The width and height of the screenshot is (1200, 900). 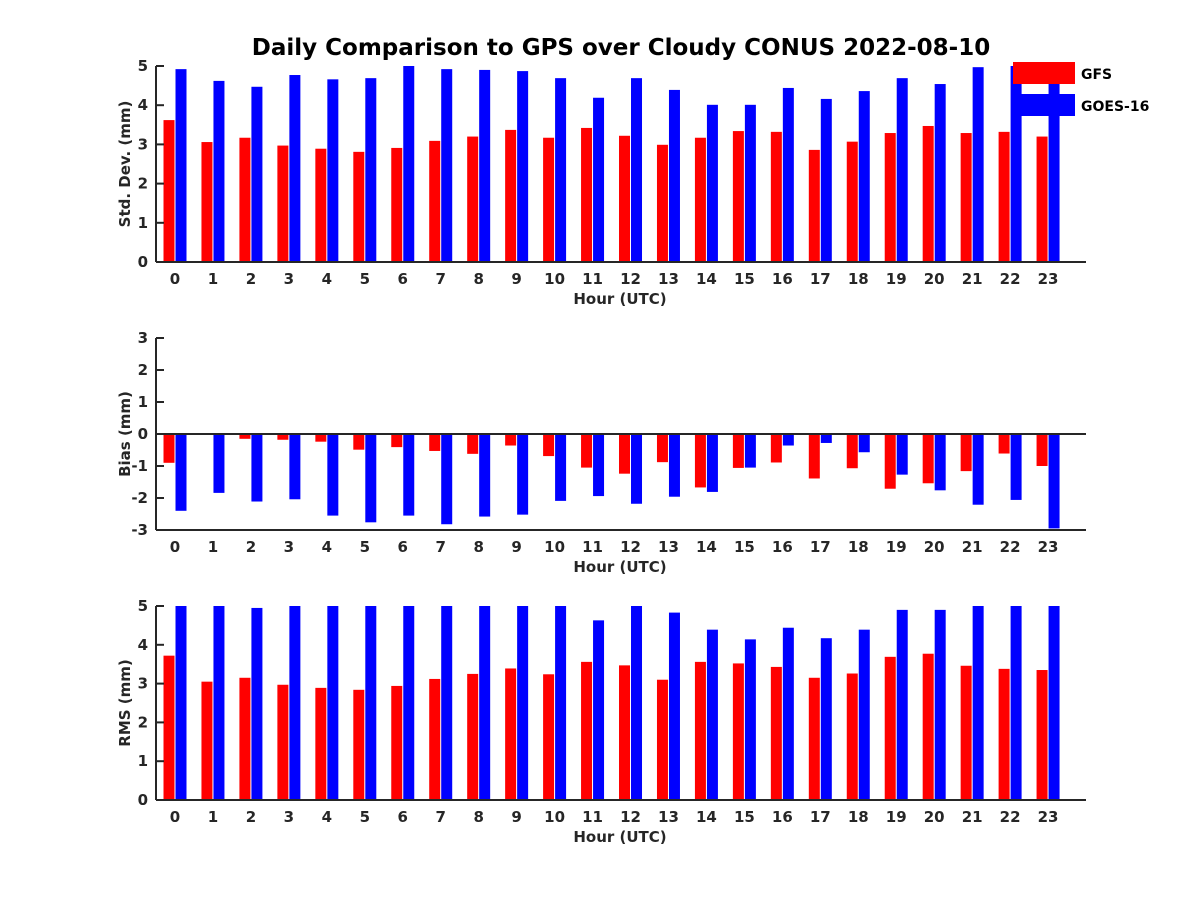 What do you see at coordinates (139, 530) in the screenshot?
I see `y-tick-label: -3` at bounding box center [139, 530].